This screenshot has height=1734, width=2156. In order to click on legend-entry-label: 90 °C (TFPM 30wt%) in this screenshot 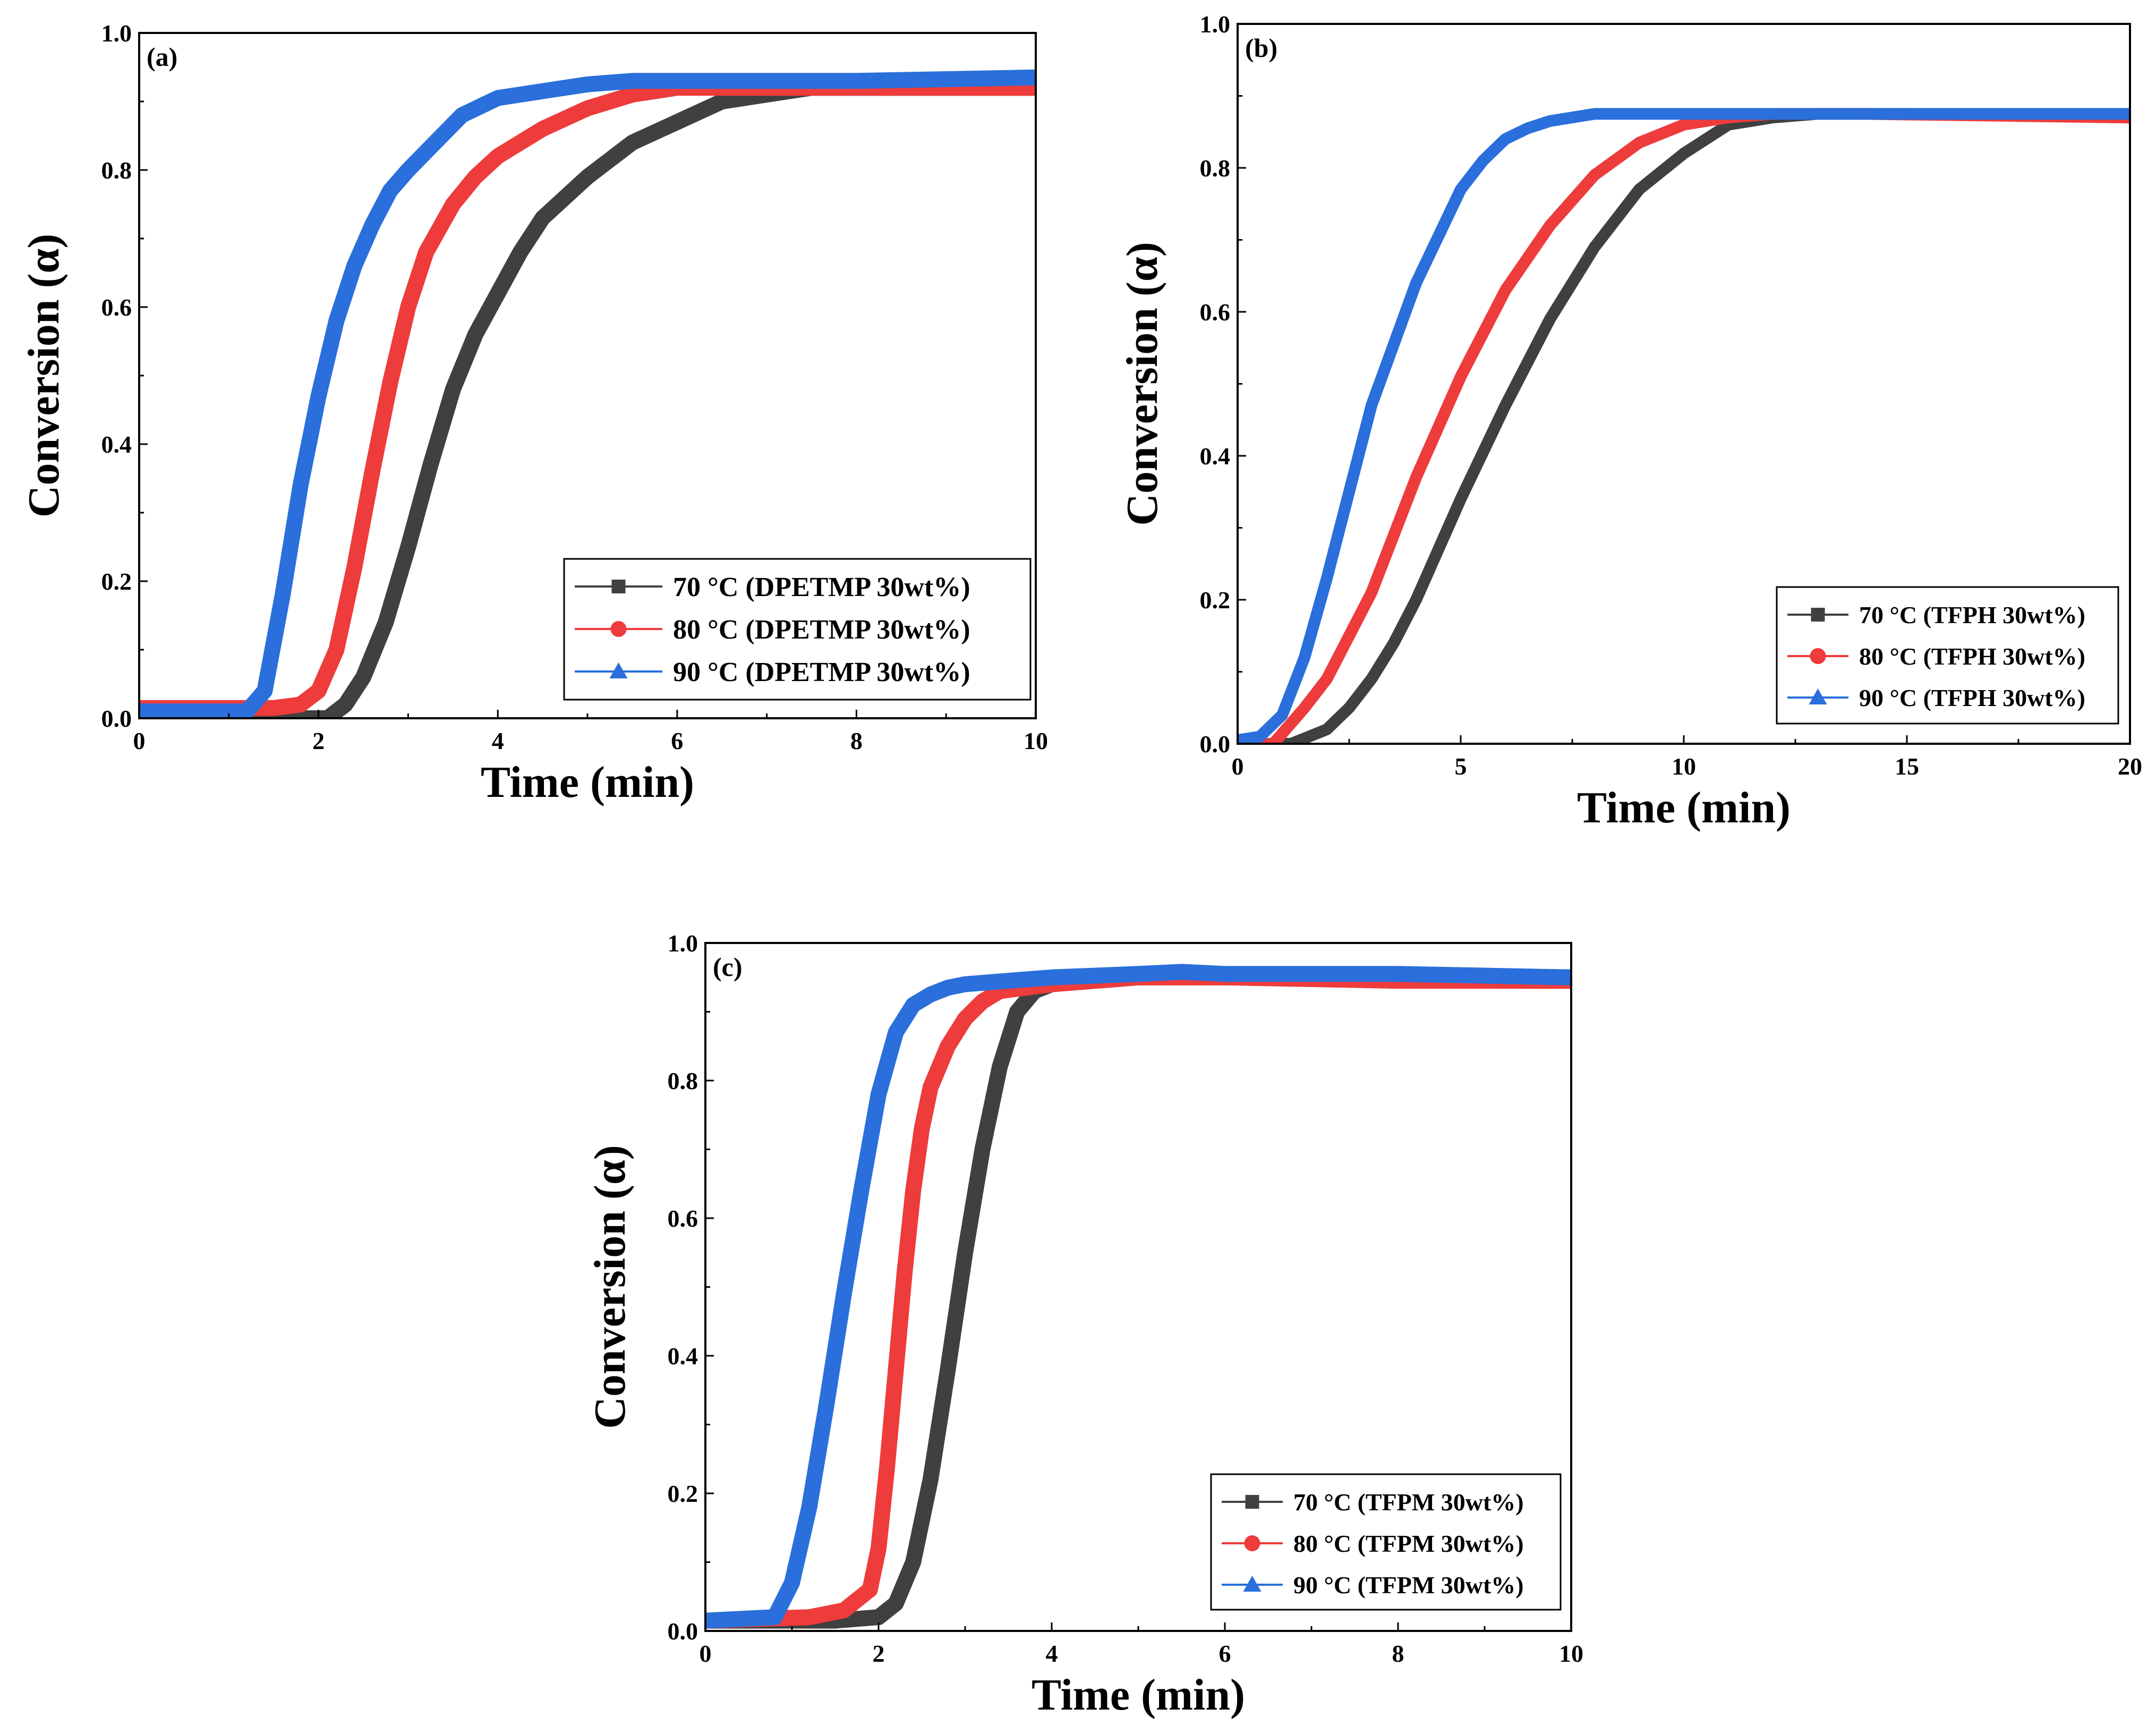, I will do `click(1408, 1585)`.